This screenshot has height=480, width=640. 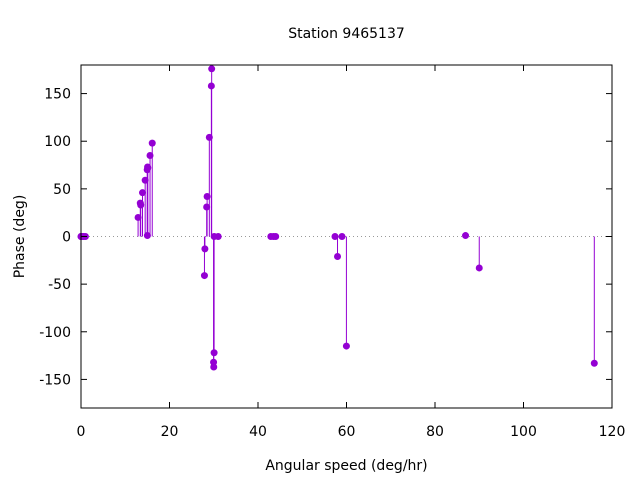 What do you see at coordinates (523, 432) in the screenshot?
I see `x-tick-label-100: 100` at bounding box center [523, 432].